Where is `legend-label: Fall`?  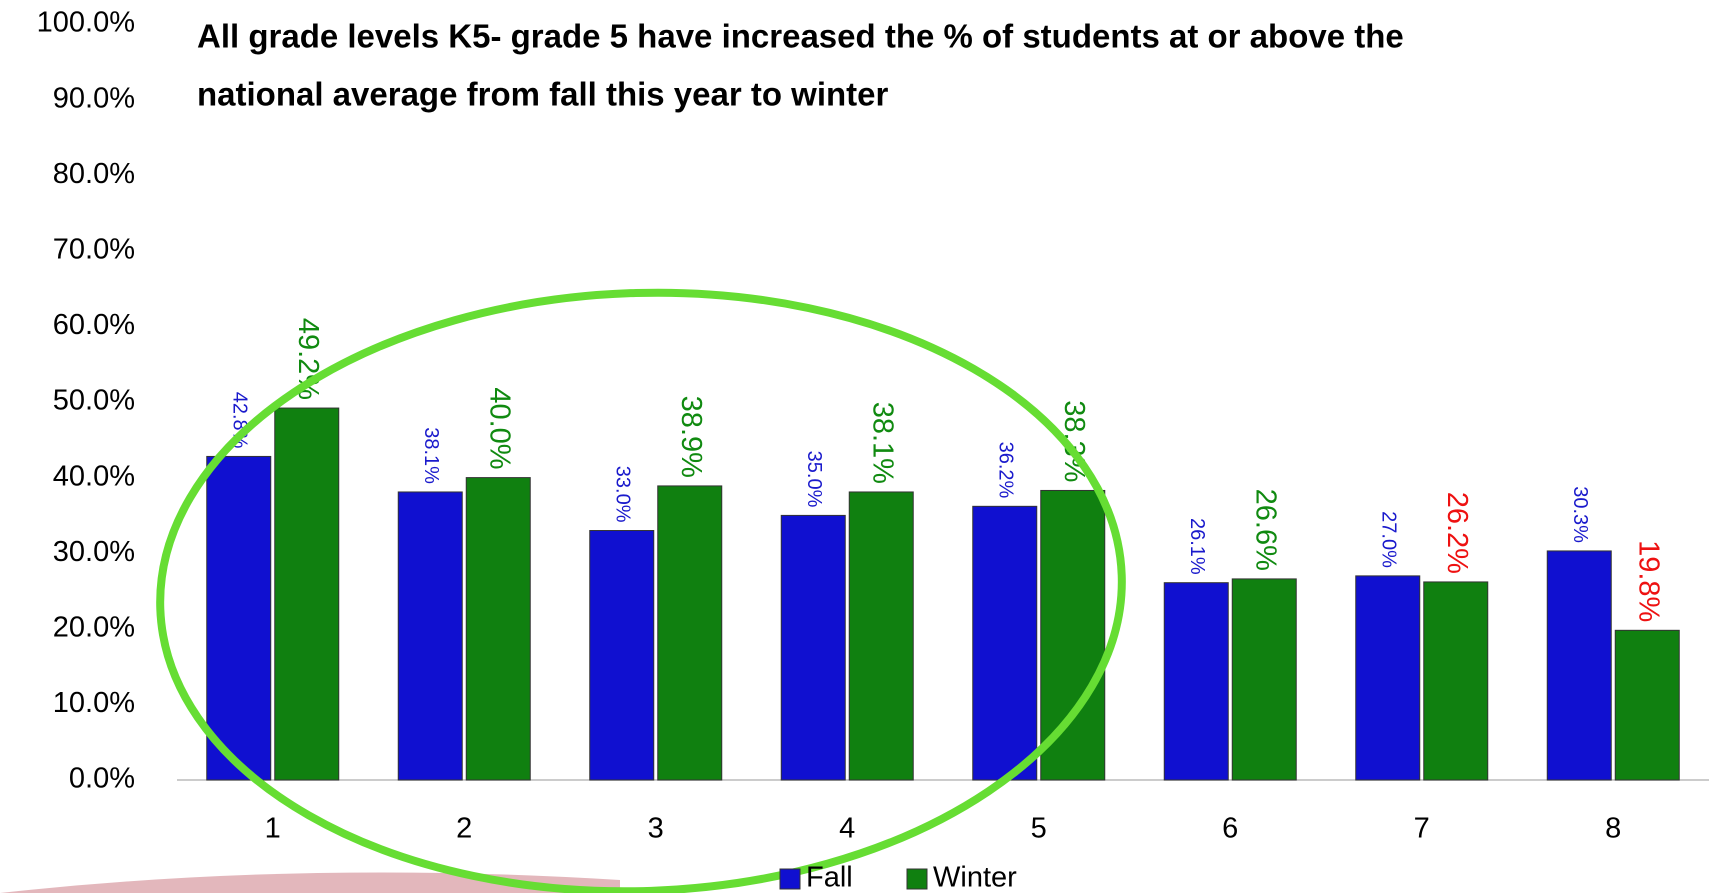
legend-label: Fall is located at coordinates (829, 877).